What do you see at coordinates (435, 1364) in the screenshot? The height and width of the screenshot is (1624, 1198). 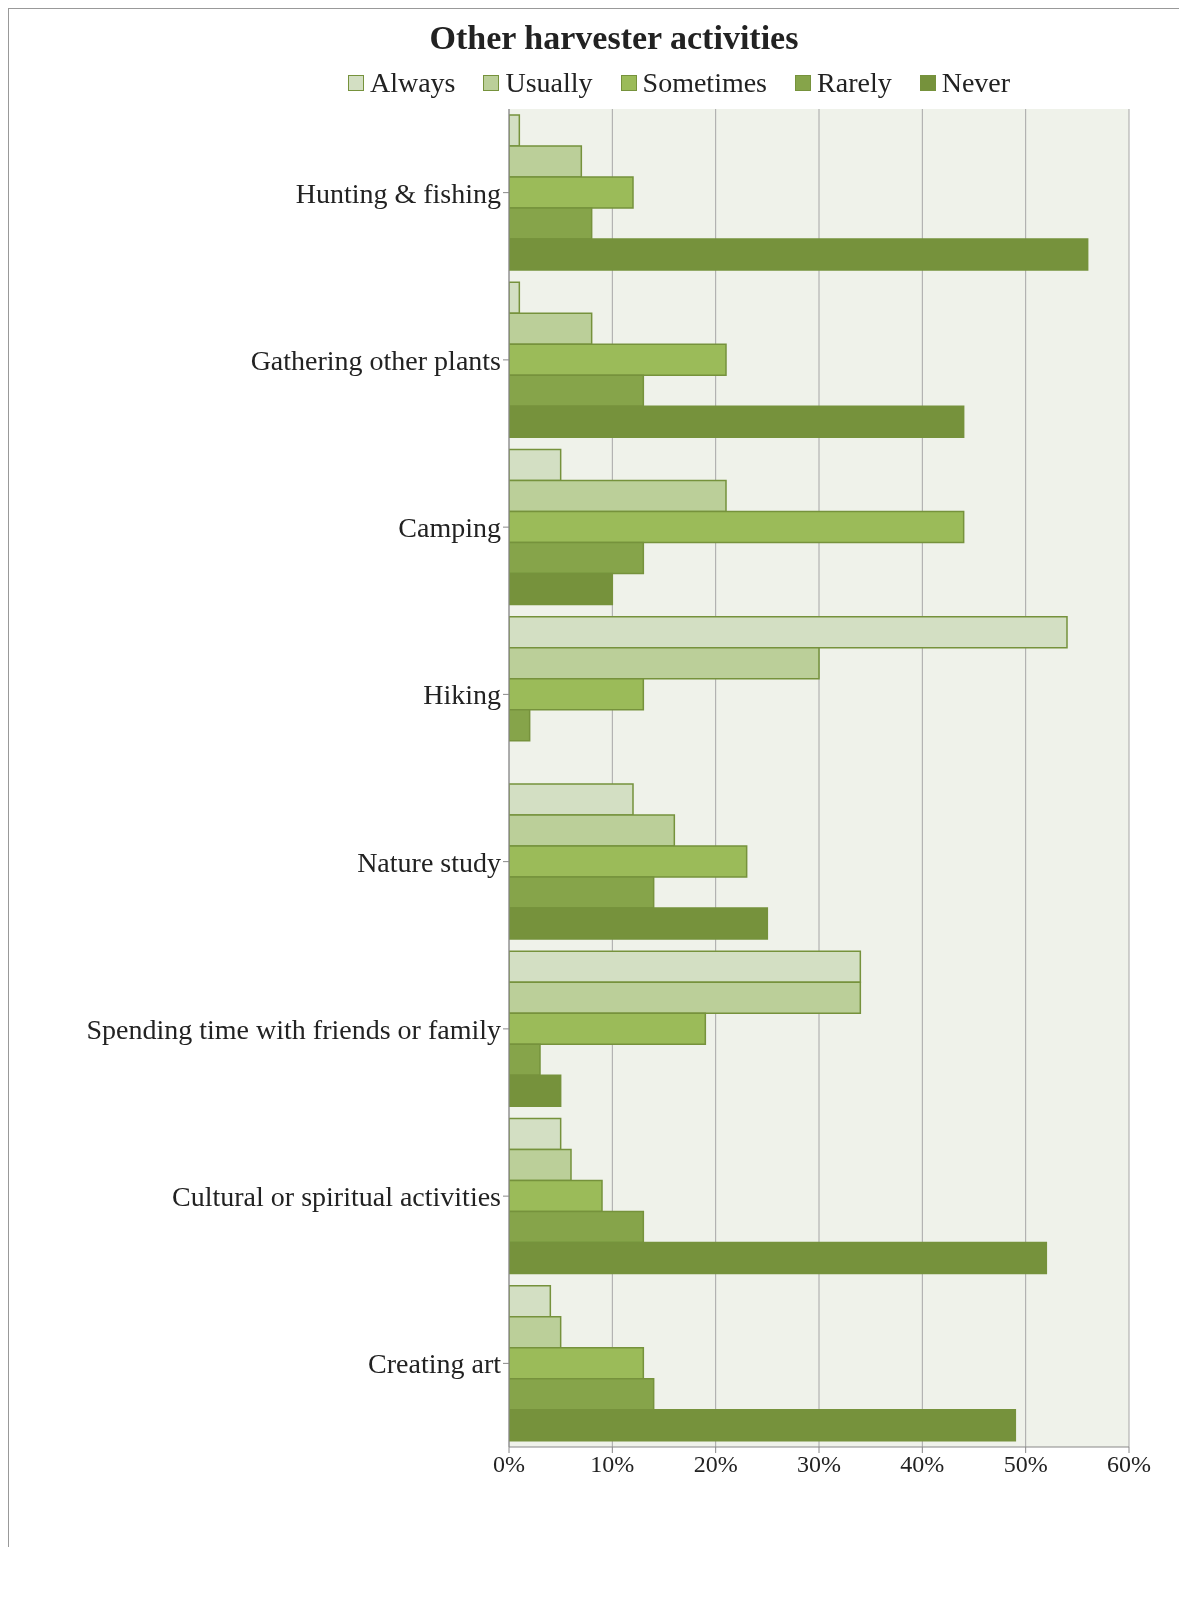 I see `y-tick-label: Creating art` at bounding box center [435, 1364].